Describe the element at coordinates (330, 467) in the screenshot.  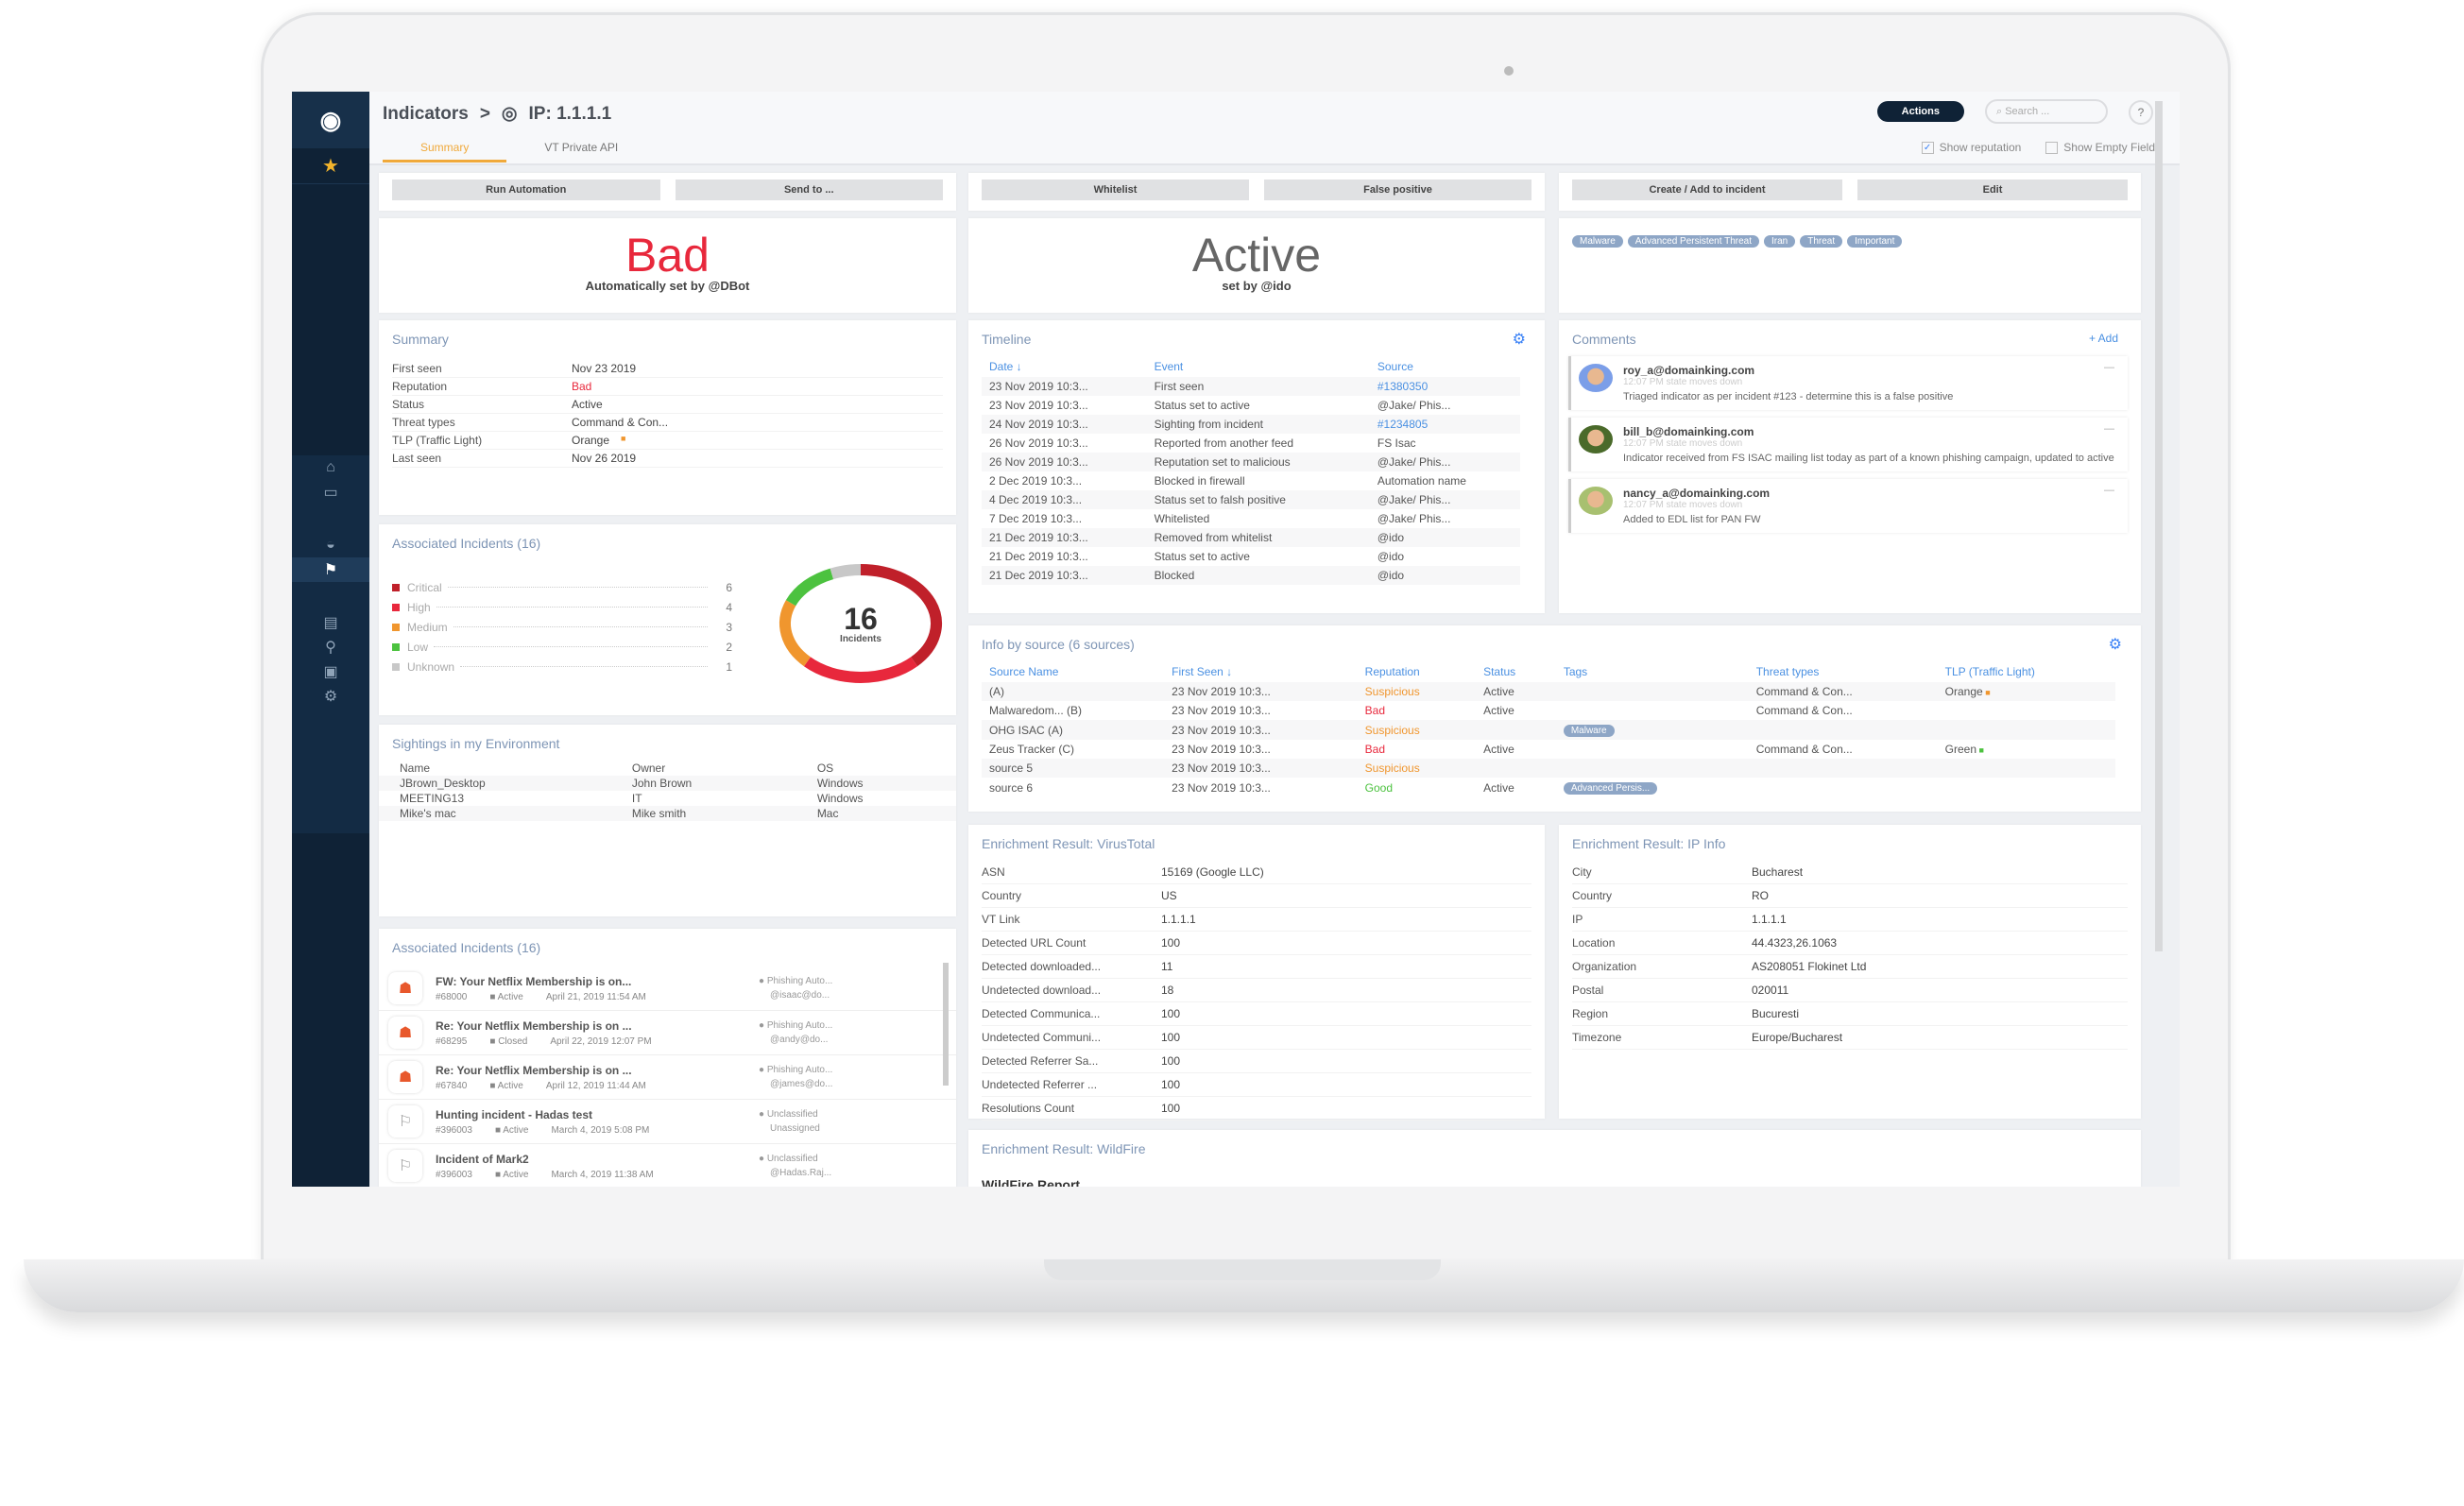
I see `home-icon: ⌂` at that location.